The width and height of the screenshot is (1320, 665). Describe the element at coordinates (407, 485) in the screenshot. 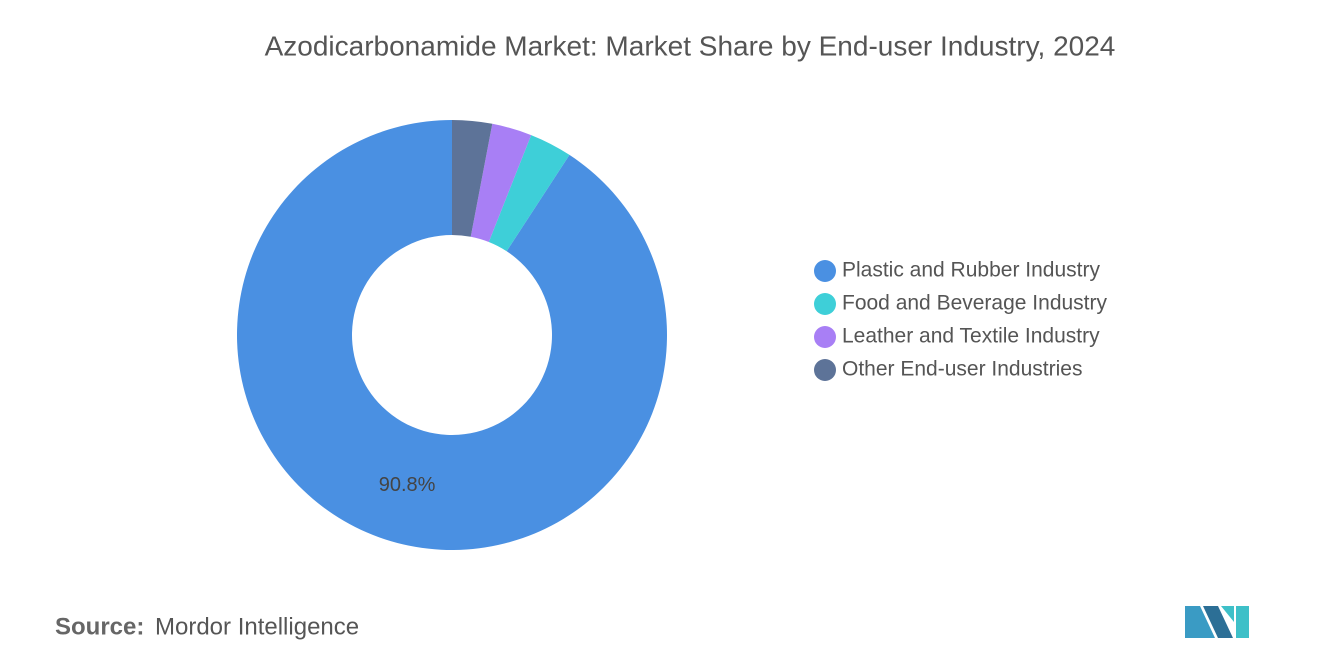

I see `value-label: 90.8%` at that location.